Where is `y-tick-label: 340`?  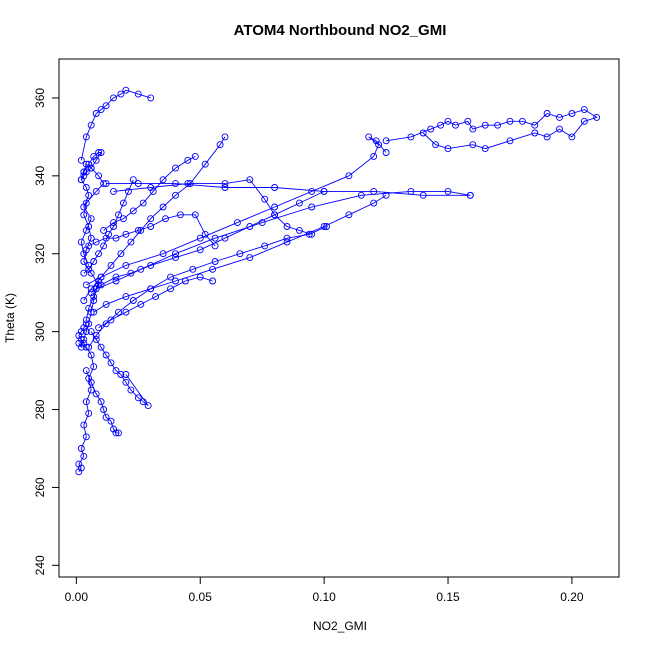
y-tick-label: 340 is located at coordinates (40, 176).